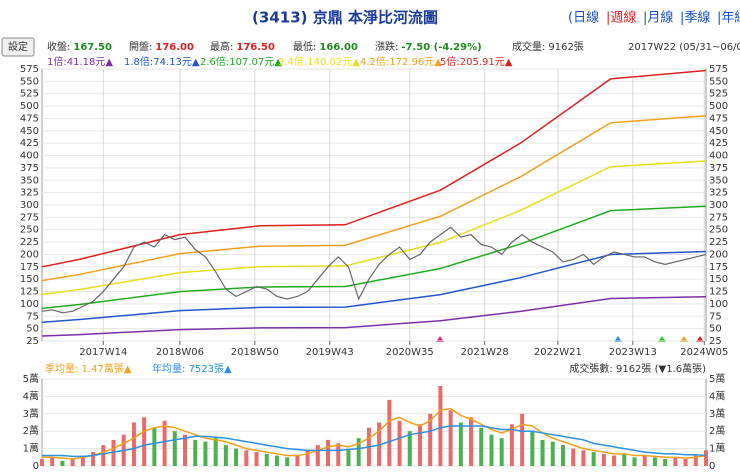 The width and height of the screenshot is (740, 475). I want to click on y-tick-label: 400, so click(29, 156).